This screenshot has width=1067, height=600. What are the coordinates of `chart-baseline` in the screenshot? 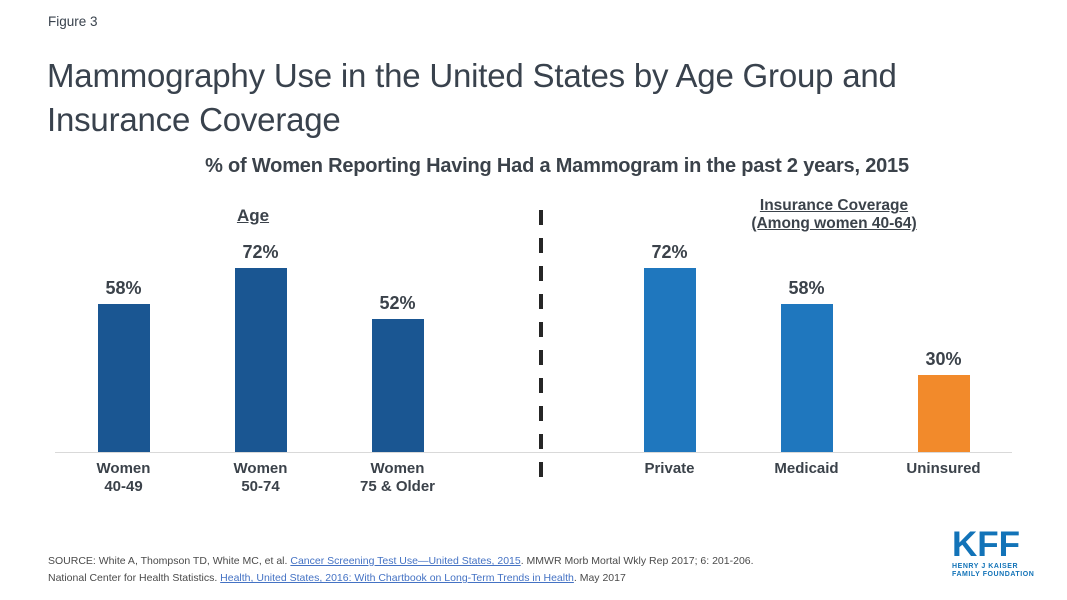 It's located at (533, 452).